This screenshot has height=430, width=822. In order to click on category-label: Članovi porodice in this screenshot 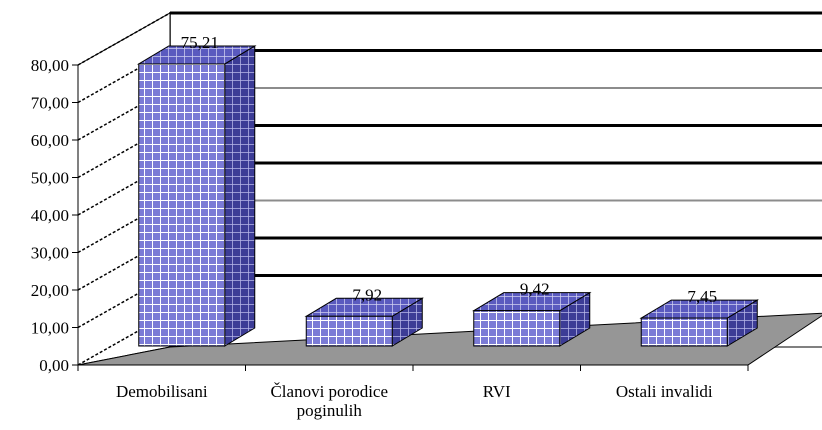, I will do `click(329, 391)`.